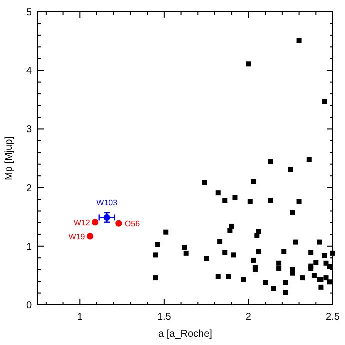 This screenshot has width=345, height=345. What do you see at coordinates (132, 224) in the screenshot?
I see `annotation: O56` at bounding box center [132, 224].